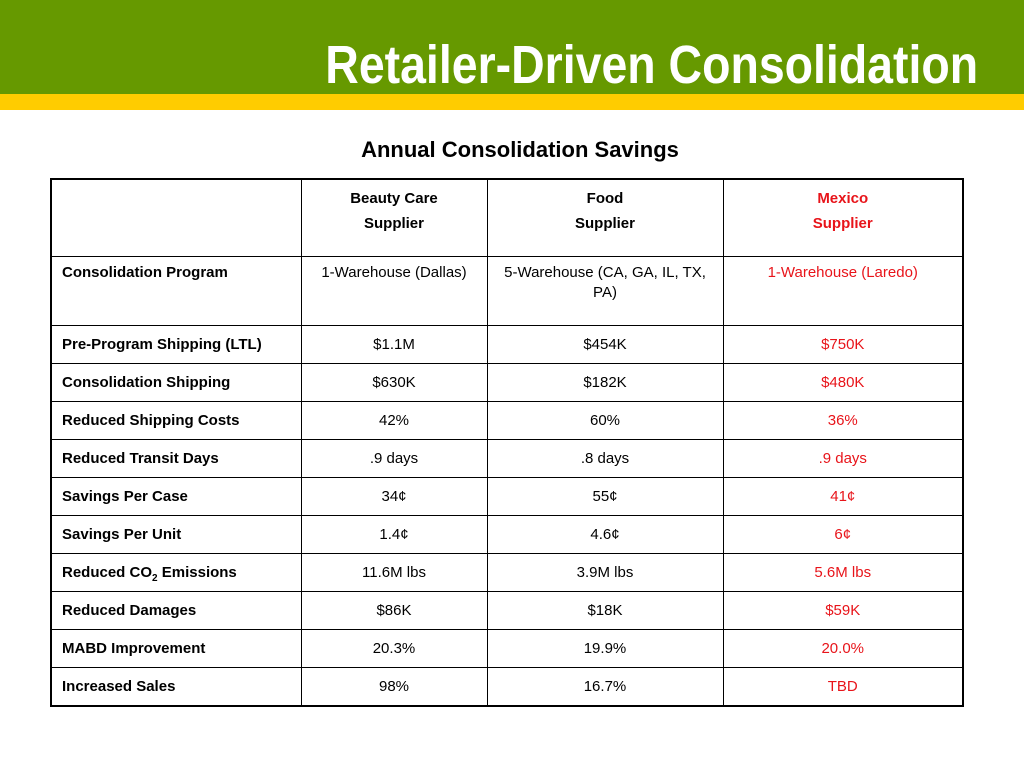 The width and height of the screenshot is (1024, 768). Describe the element at coordinates (176, 291) in the screenshot. I see `row-label: Consolidation Program` at that location.